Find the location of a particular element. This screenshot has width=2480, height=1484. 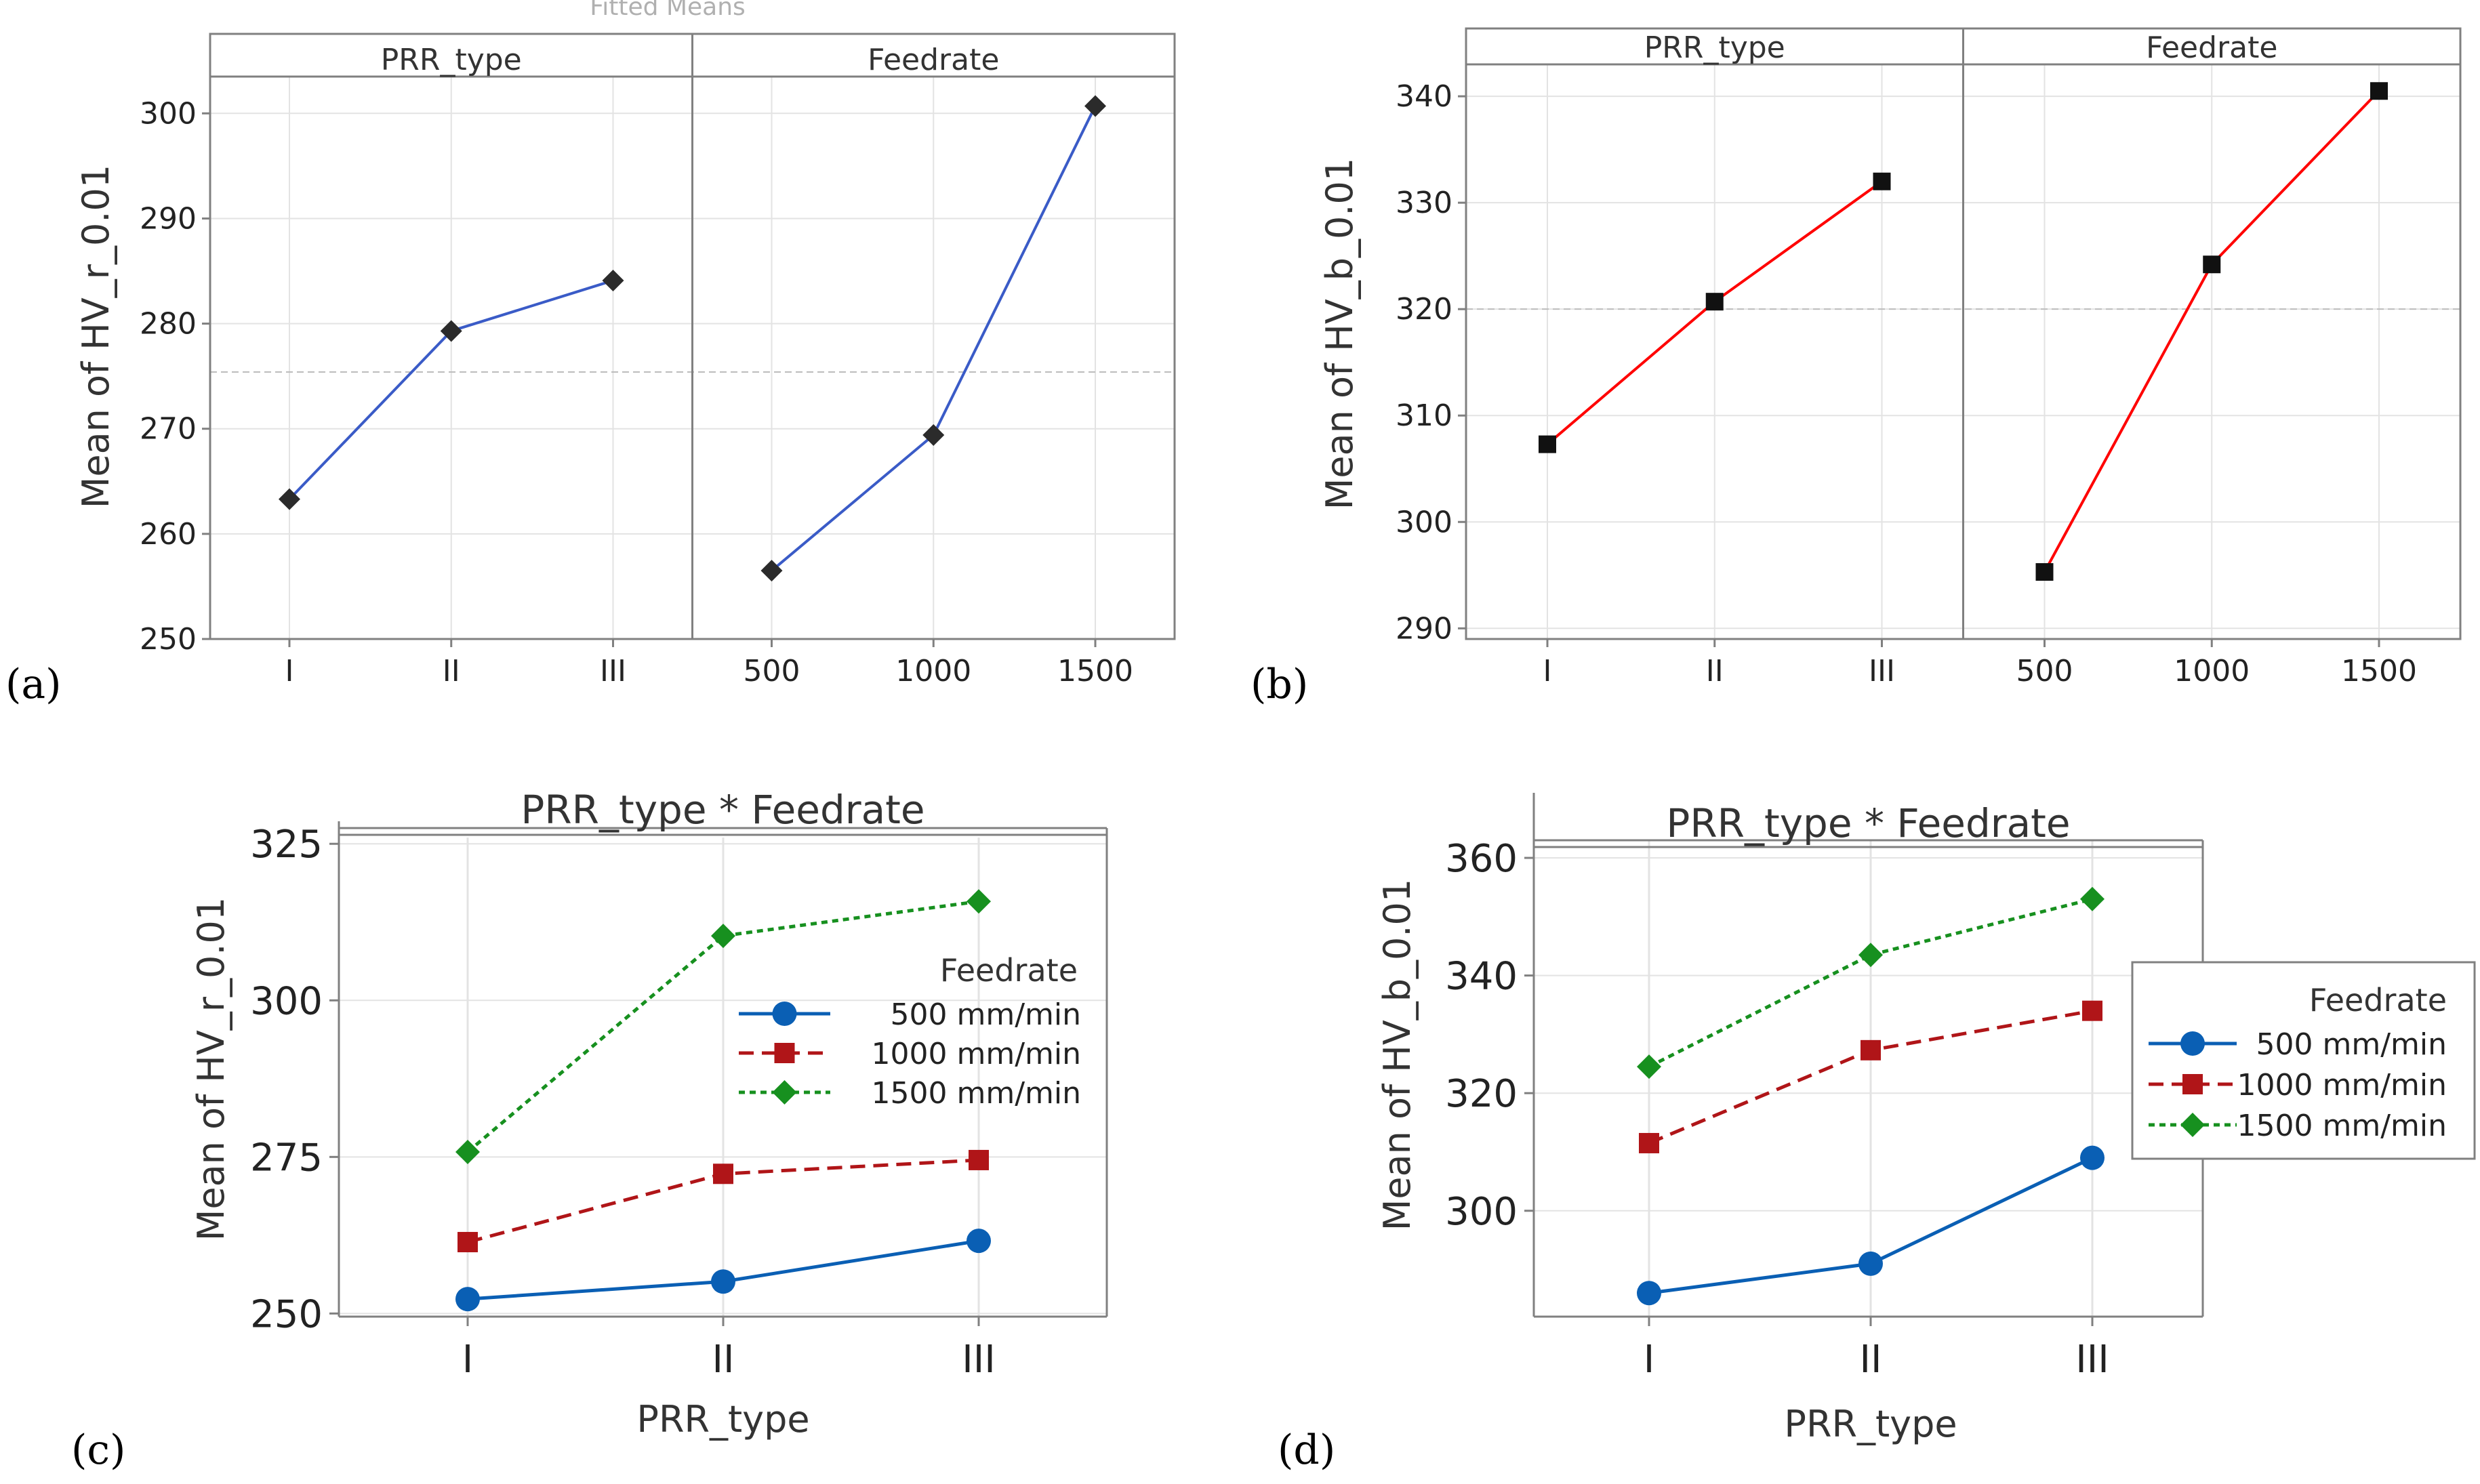

y-tick-label: 330 is located at coordinates (1424, 203).